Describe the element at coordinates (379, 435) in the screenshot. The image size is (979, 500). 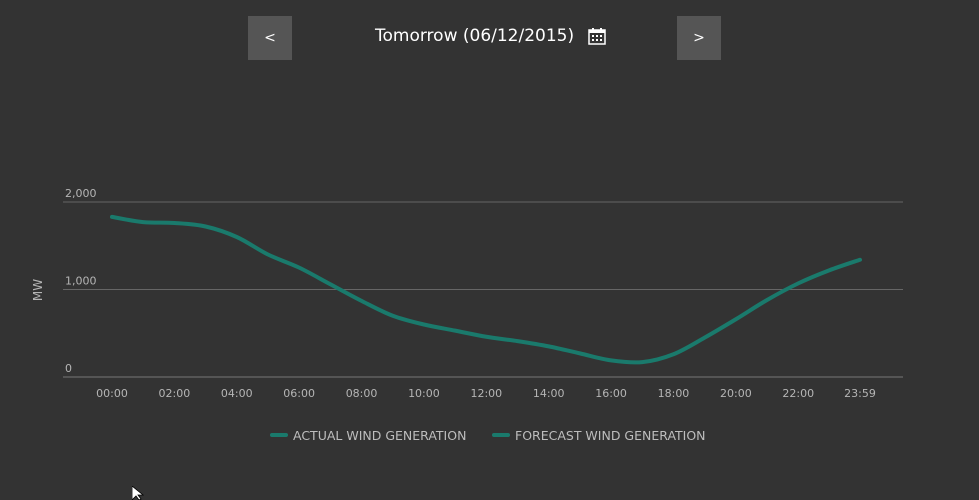
I see `legend-label: ACTUAL WIND GENERATION` at that location.